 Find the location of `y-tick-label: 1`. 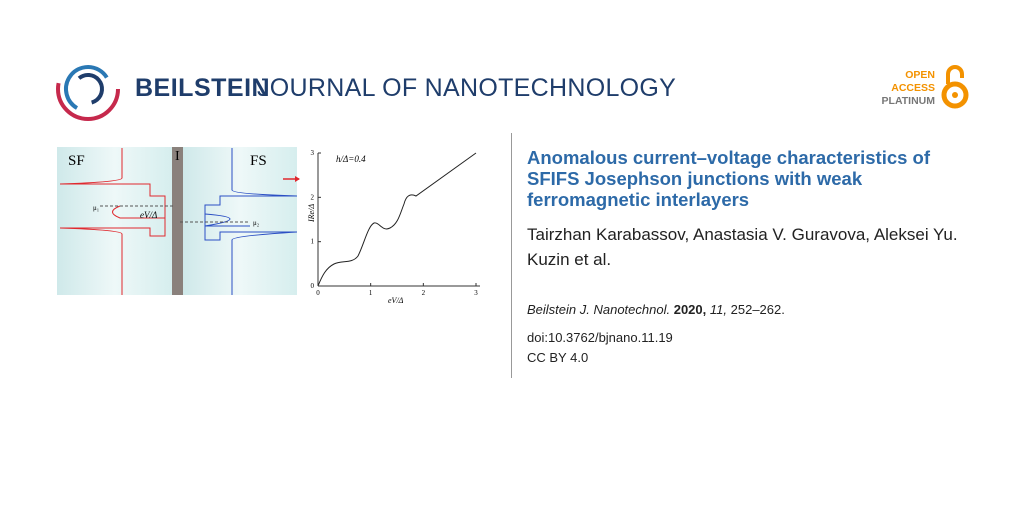

y-tick-label: 1 is located at coordinates (313, 242).